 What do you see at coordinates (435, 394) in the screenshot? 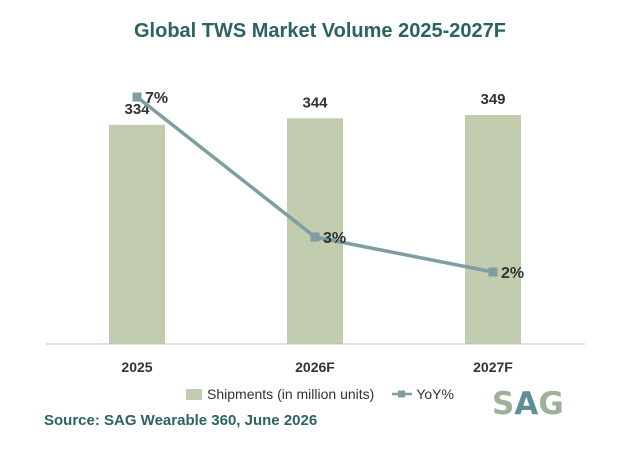
I see `legend-label-yoy: YoY%` at bounding box center [435, 394].